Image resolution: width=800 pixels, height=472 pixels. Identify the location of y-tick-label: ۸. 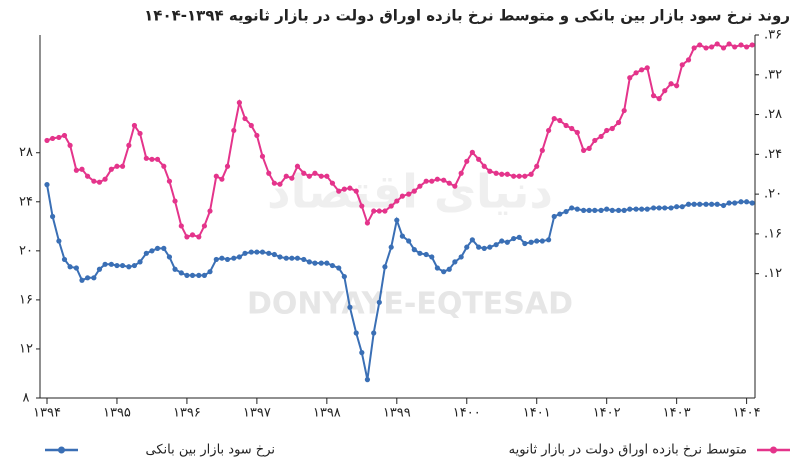
(26, 398).